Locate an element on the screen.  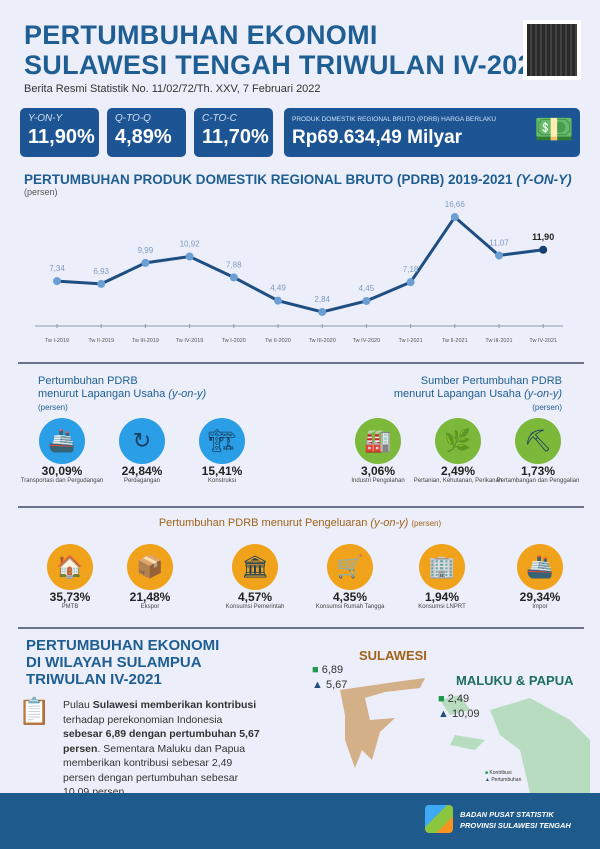
sulawesi-values: ■ 6,89 ▲ 5,67 is located at coordinates (329, 678).